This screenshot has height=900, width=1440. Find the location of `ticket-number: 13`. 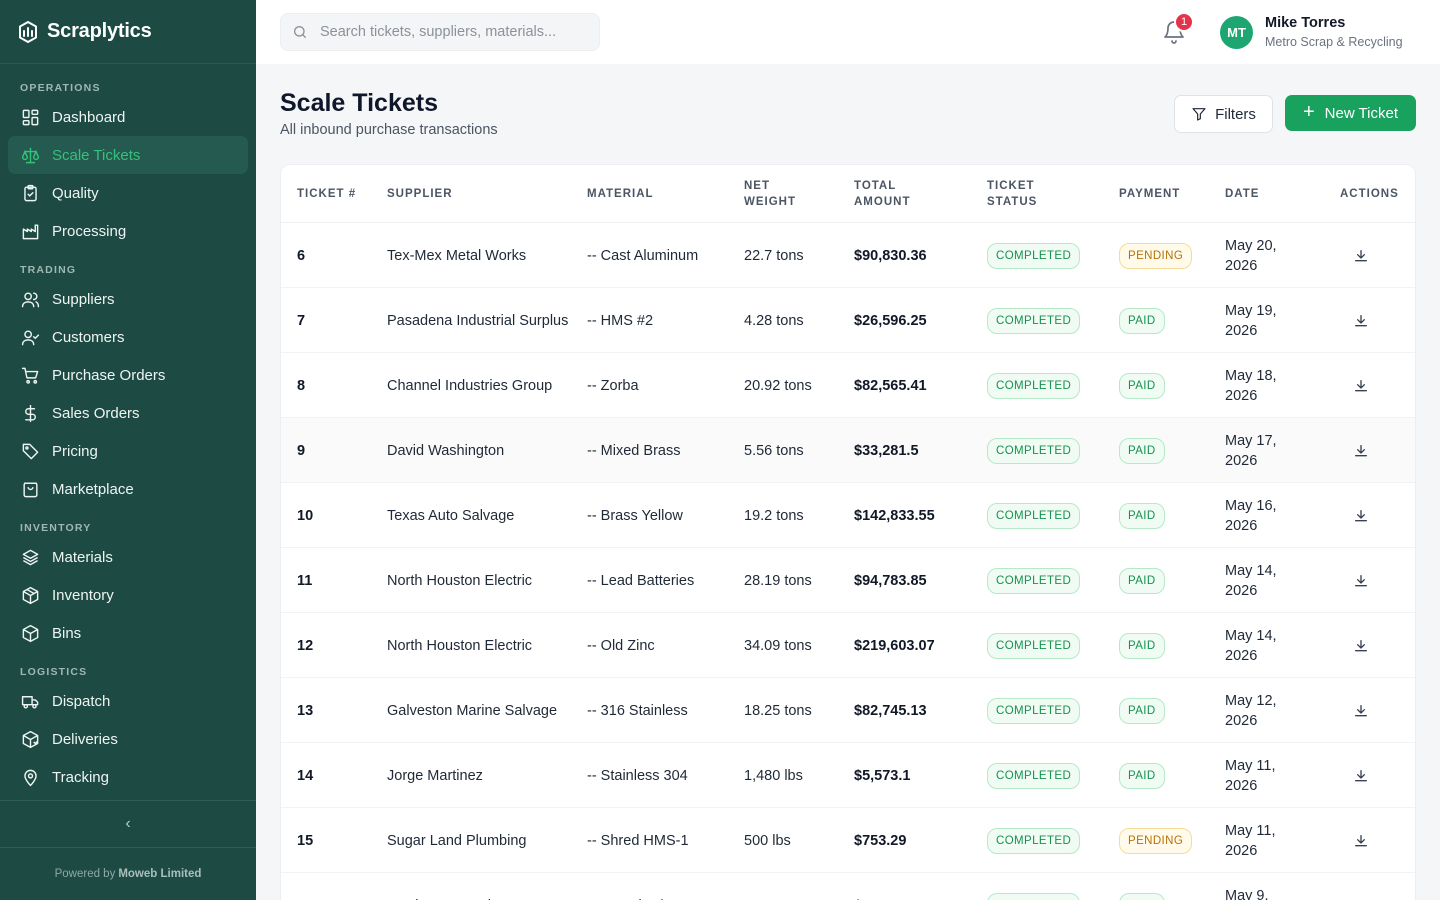

ticket-number: 13 is located at coordinates (305, 710).